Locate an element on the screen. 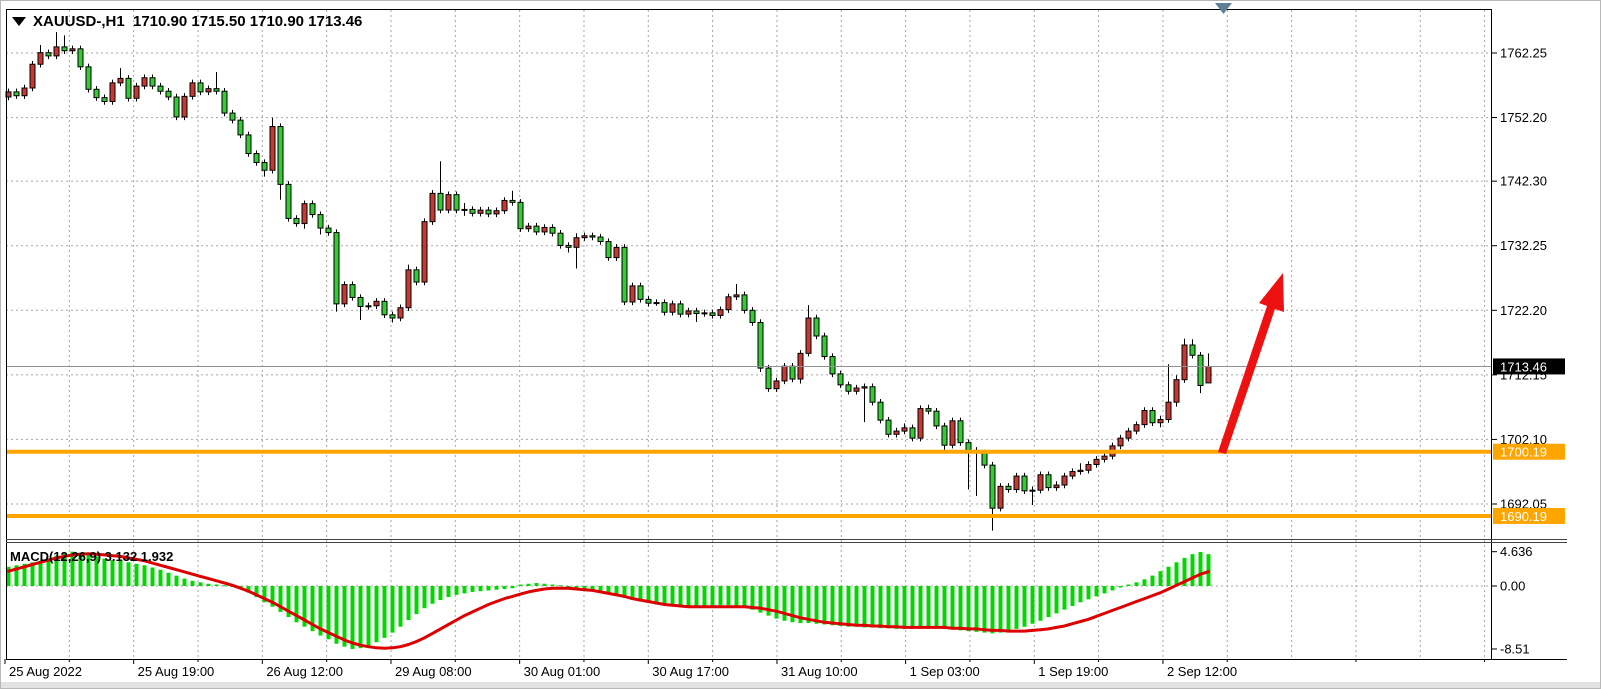 The height and width of the screenshot is (689, 1601). axis-price-tags: 1713.46 1700.19 1690.19 is located at coordinates (1529, 441).